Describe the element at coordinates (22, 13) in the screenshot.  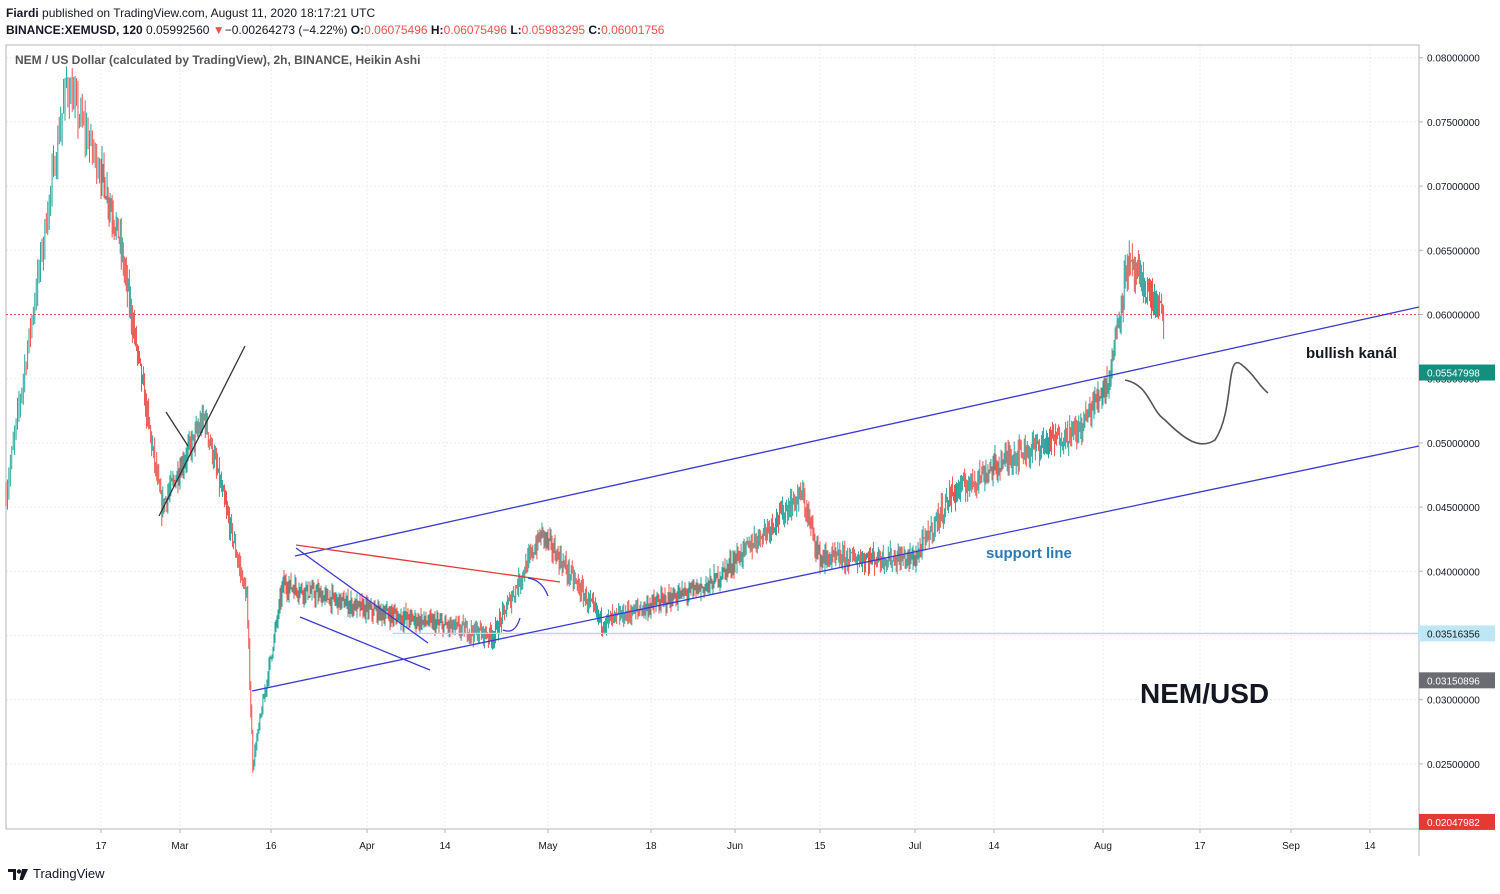
I see `author-name: Fiardi` at that location.